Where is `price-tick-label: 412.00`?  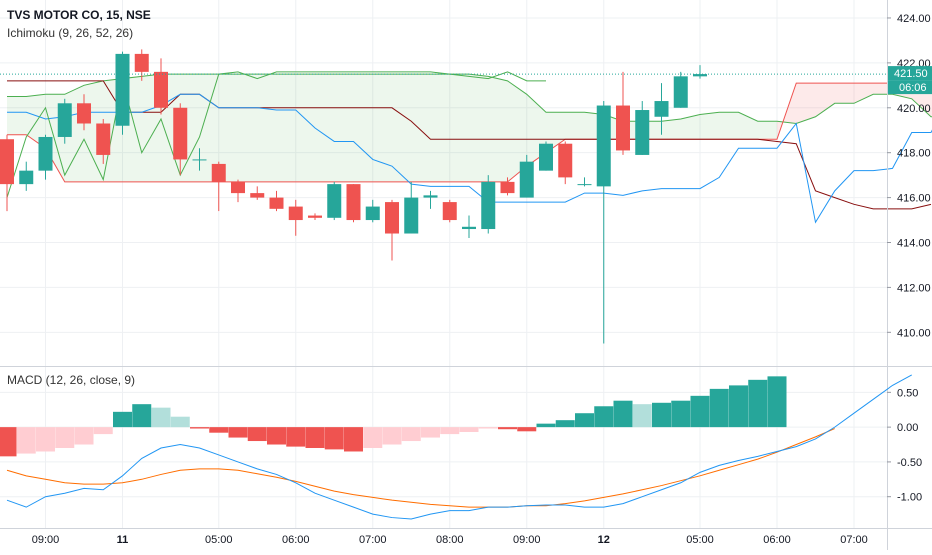
price-tick-label: 412.00 is located at coordinates (914, 288).